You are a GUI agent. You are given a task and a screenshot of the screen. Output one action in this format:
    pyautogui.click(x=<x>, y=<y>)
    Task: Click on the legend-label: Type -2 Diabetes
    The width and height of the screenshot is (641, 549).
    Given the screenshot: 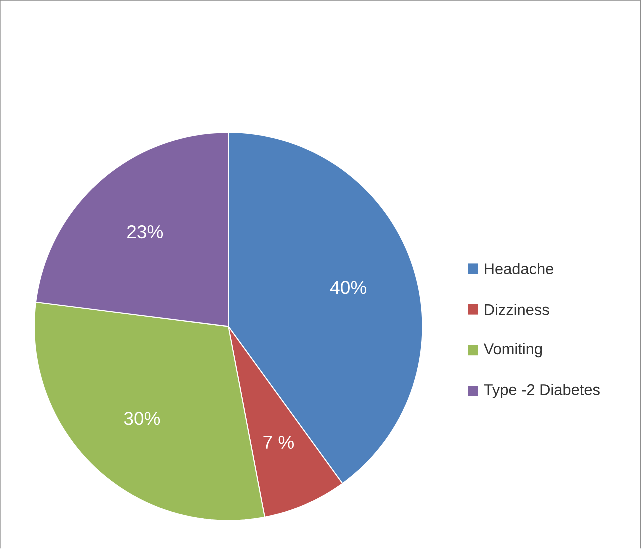 What is the action you would take?
    pyautogui.click(x=542, y=391)
    